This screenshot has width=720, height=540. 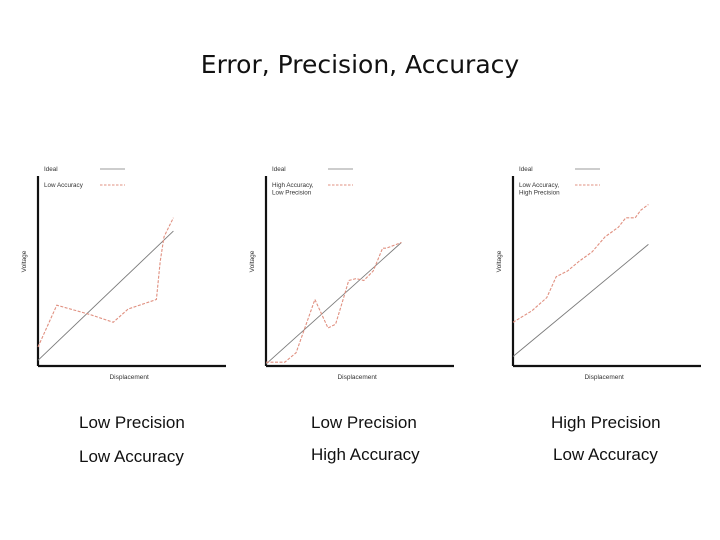 What do you see at coordinates (364, 422) in the screenshot?
I see `caption-precision-2: Low Precision` at bounding box center [364, 422].